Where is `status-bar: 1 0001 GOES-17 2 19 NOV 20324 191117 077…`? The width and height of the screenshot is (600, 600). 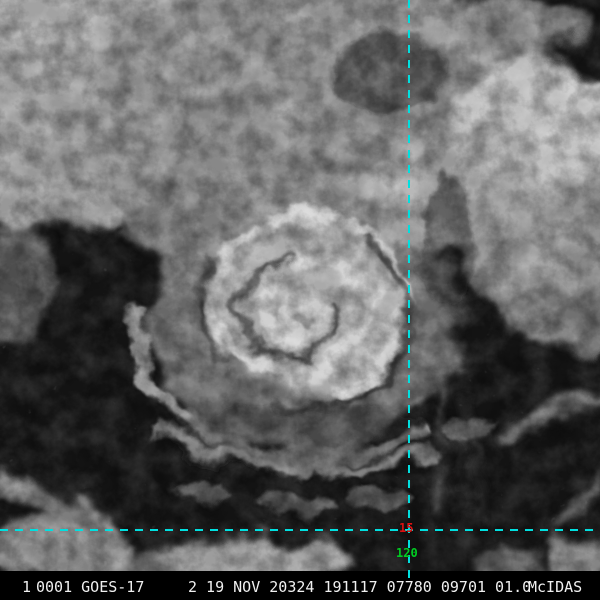
status-bar: 1 0001 GOES-17 2 19 NOV 20324 191117 077… is located at coordinates (300, 585).